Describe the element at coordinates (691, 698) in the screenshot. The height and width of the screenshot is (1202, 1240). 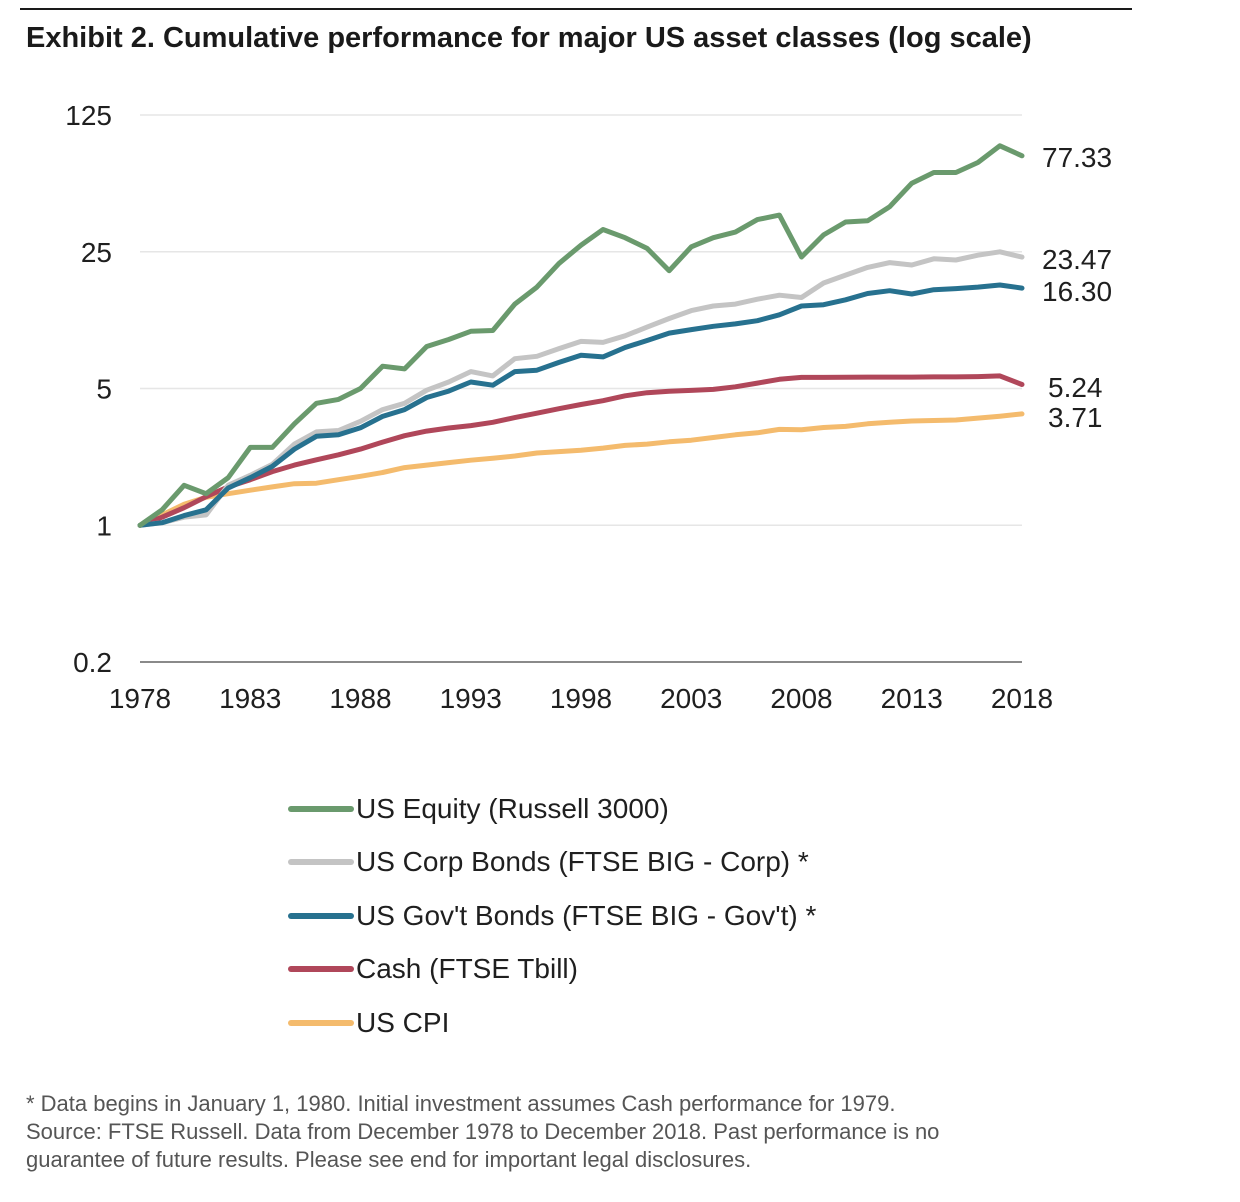
I see `x-tick-label: 2003` at that location.